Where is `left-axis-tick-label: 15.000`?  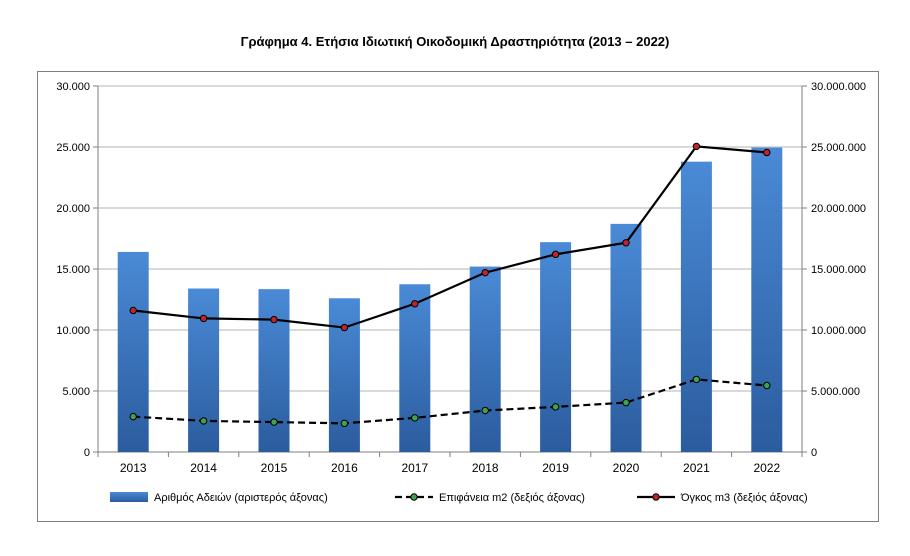
left-axis-tick-label: 15.000 is located at coordinates (73, 270).